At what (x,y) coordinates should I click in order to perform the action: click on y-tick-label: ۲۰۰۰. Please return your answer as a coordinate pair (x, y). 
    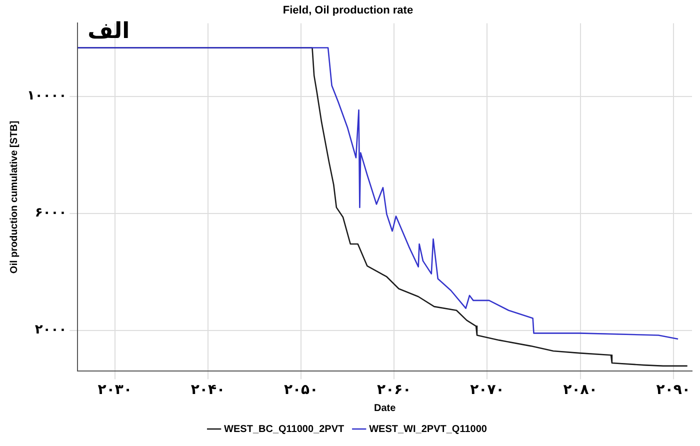
    Looking at the image, I should click on (50, 330).